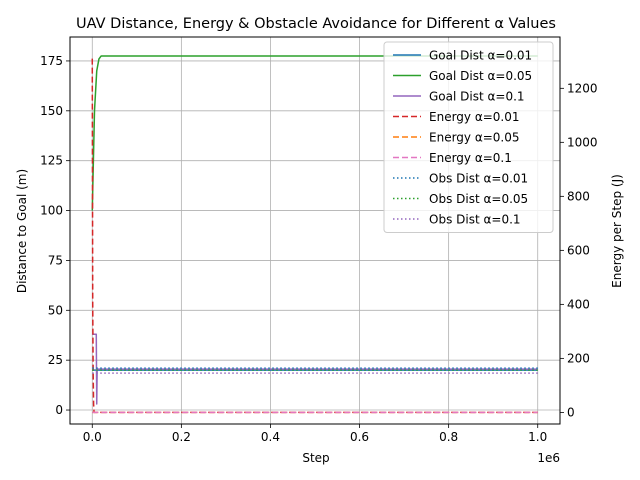  Describe the element at coordinates (578, 196) in the screenshot. I see `y-right-tick-label: 800` at that location.